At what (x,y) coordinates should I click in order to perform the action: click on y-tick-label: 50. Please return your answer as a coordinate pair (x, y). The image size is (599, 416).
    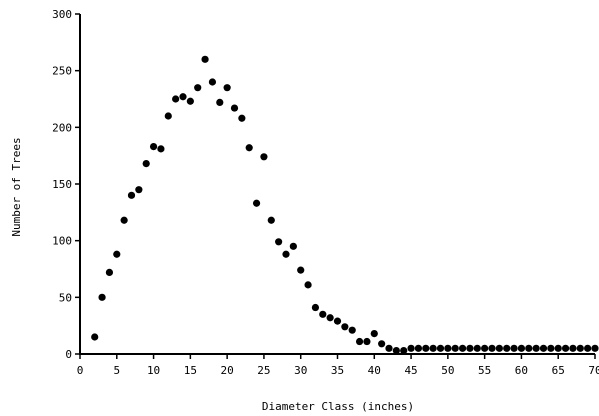
    Looking at the image, I should click on (65, 297).